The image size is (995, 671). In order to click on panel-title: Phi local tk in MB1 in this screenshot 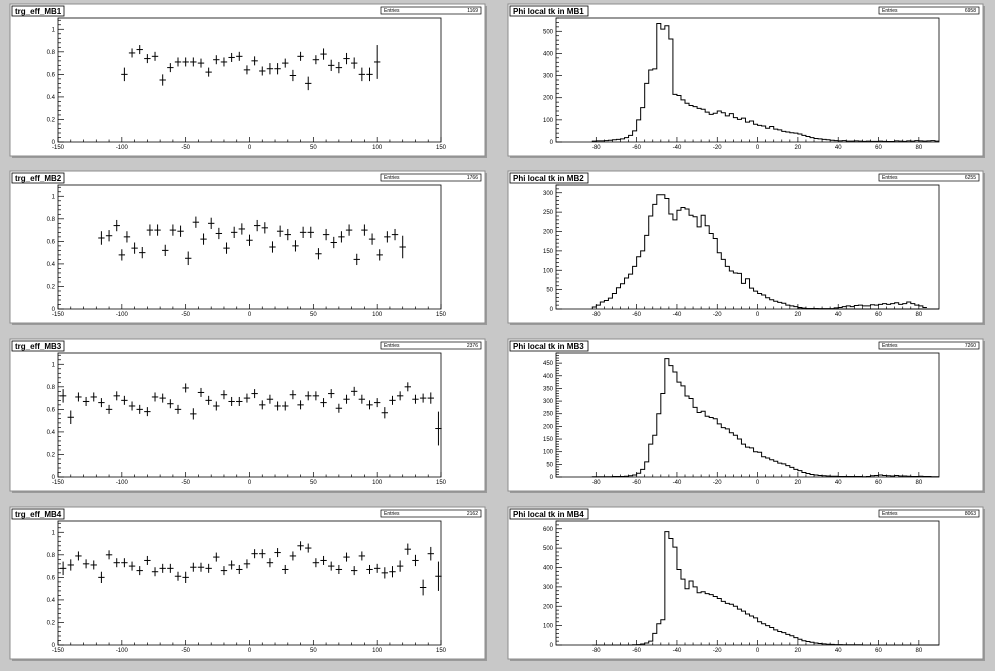, I will do `click(548, 11)`.